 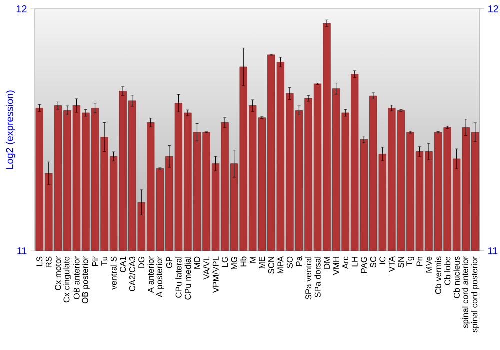 What do you see at coordinates (123, 264) in the screenshot?
I see `x-tick-label: CA1` at bounding box center [123, 264].